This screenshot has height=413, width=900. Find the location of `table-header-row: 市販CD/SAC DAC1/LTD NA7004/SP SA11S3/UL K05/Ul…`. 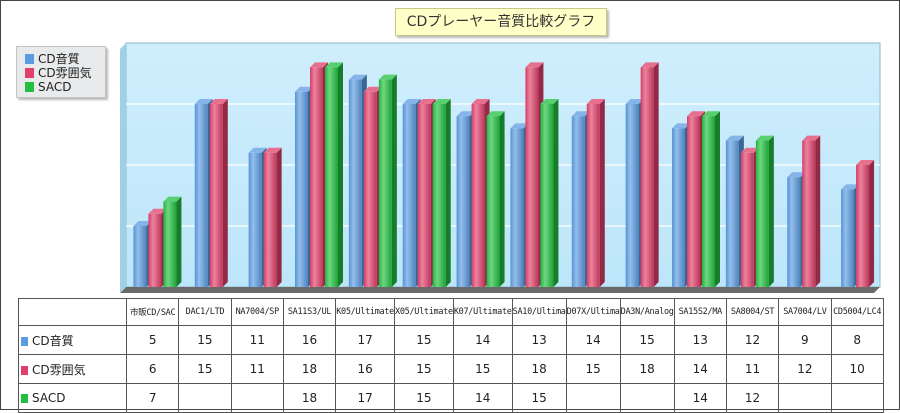

table-header-row: 市販CD/SAC DAC1/LTD NA7004/SP SA11S3/UL K05/Ul… is located at coordinates (451, 312).